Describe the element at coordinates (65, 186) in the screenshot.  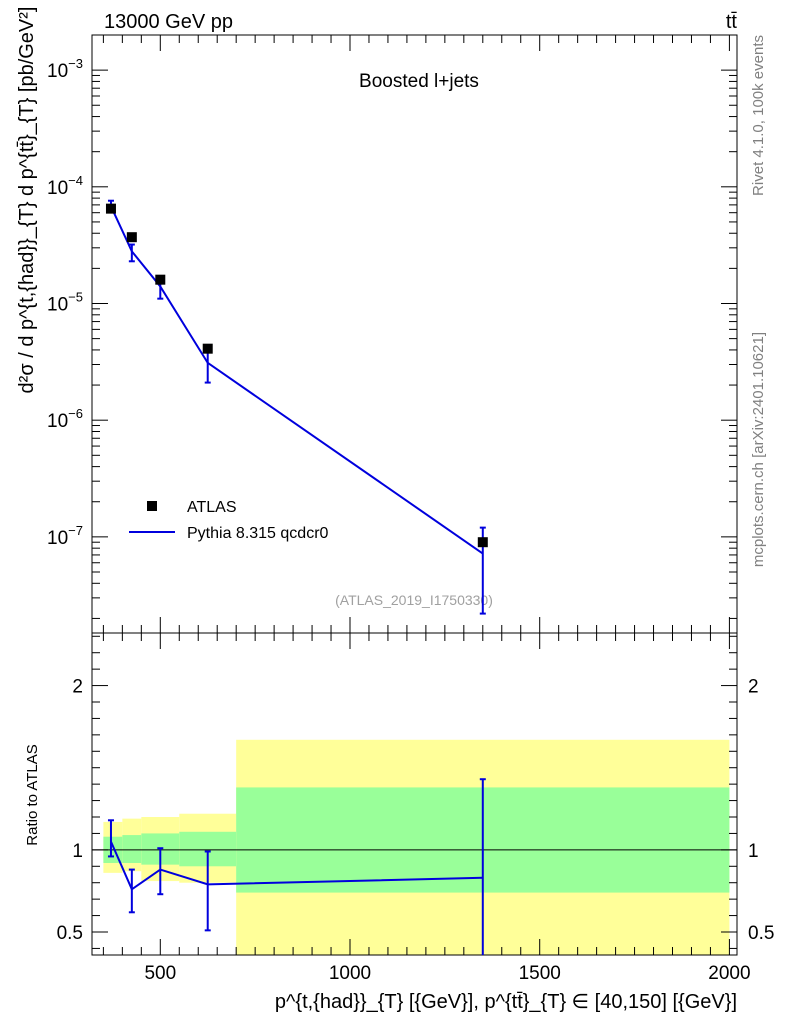
I see `ytick-label: 10⁻⁴` at that location.